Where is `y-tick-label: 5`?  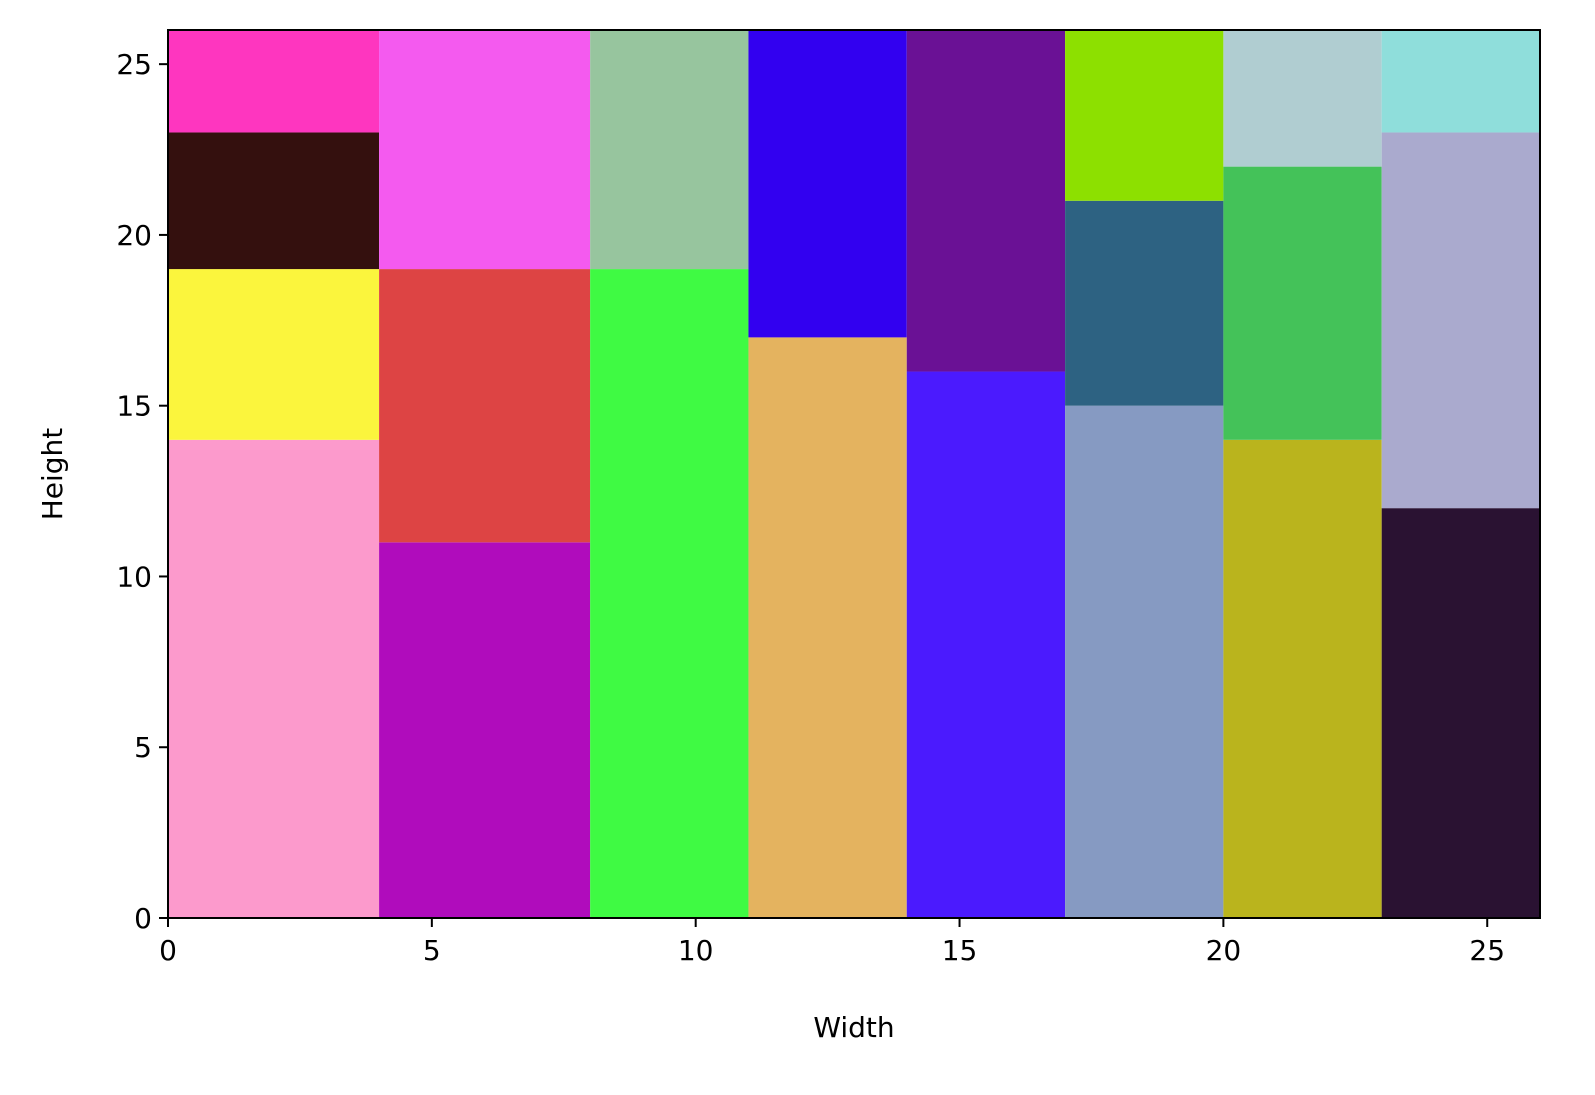
y-tick-label: 5 is located at coordinates (143, 747).